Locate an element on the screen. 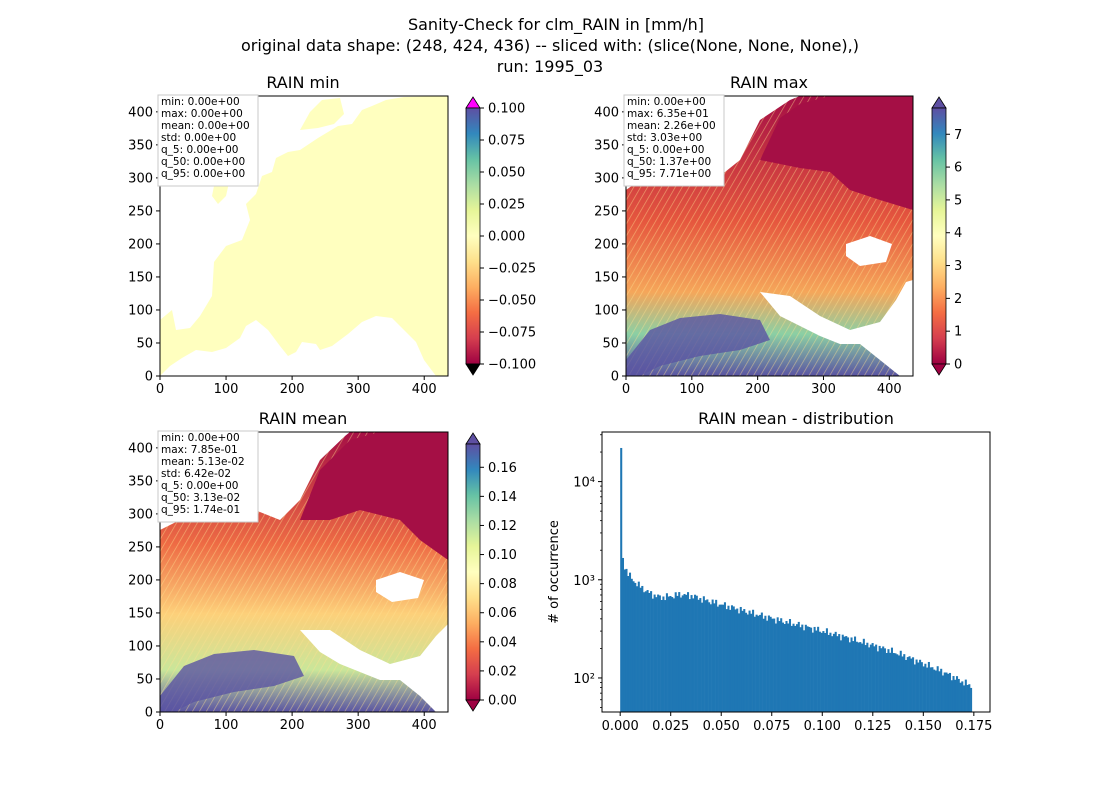 Image resolution: width=1100 pixels, height=804 pixels. y-tick-label: 400 is located at coordinates (140, 448).